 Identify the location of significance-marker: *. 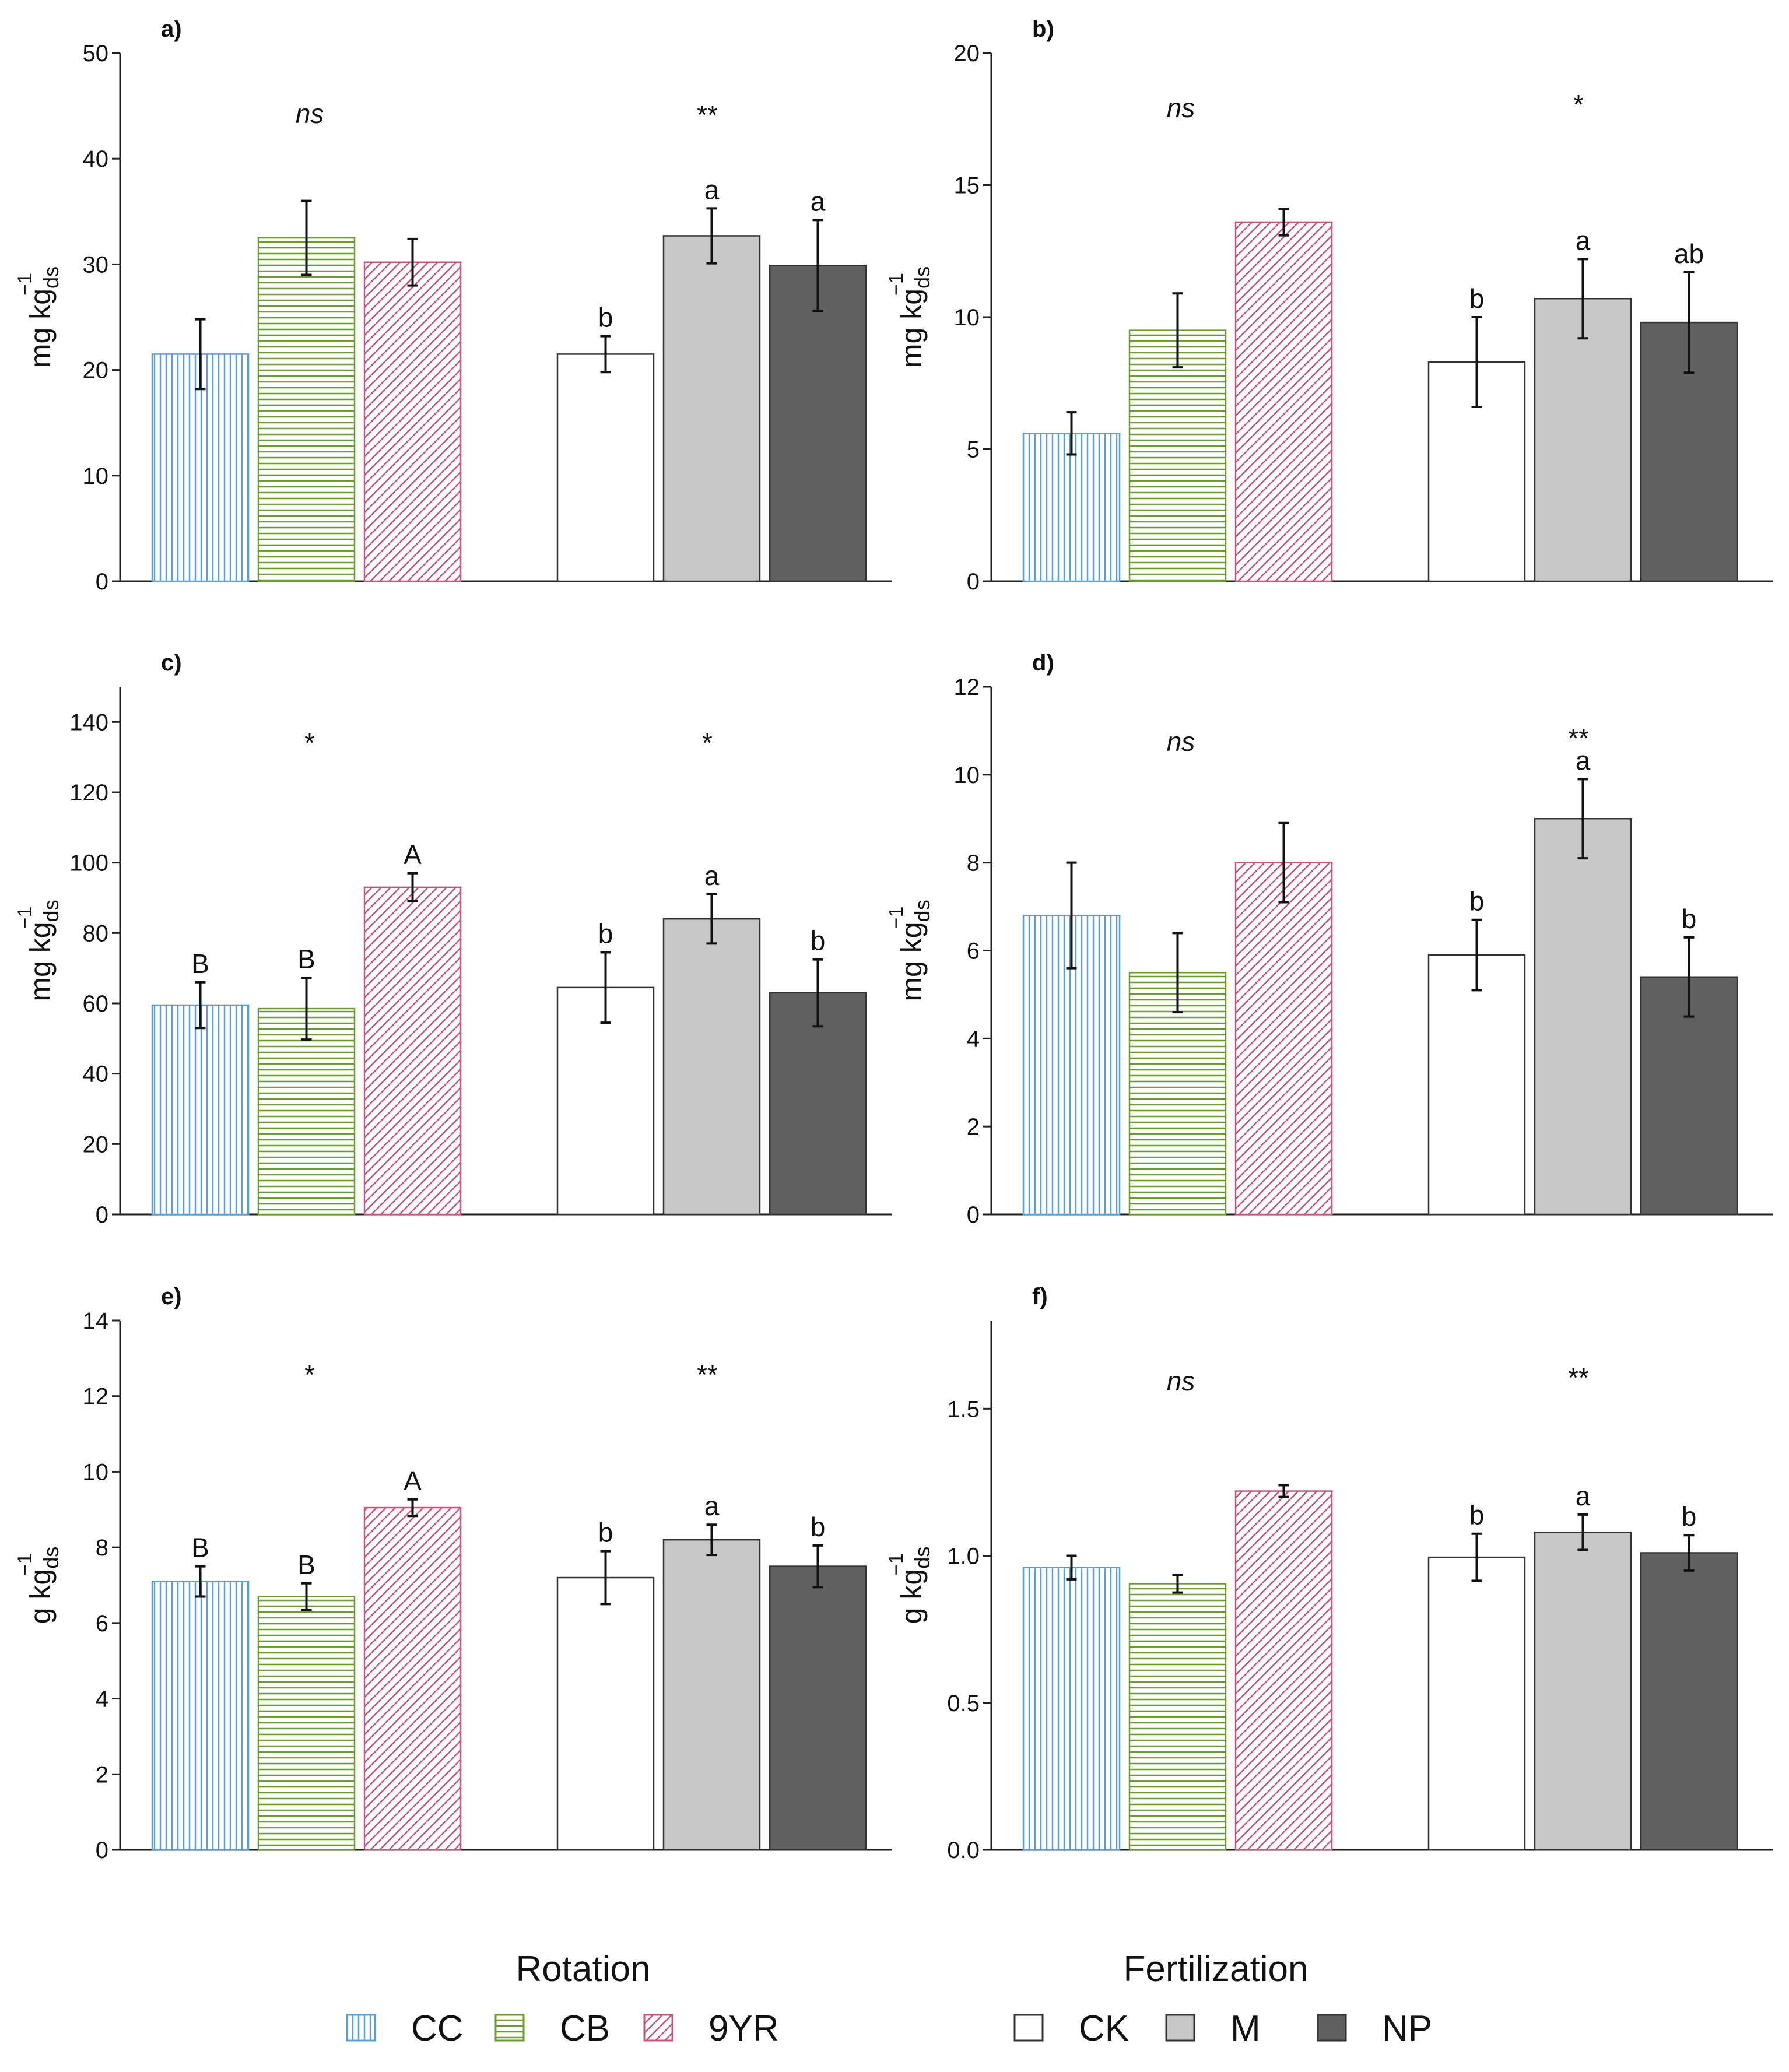
(309, 743).